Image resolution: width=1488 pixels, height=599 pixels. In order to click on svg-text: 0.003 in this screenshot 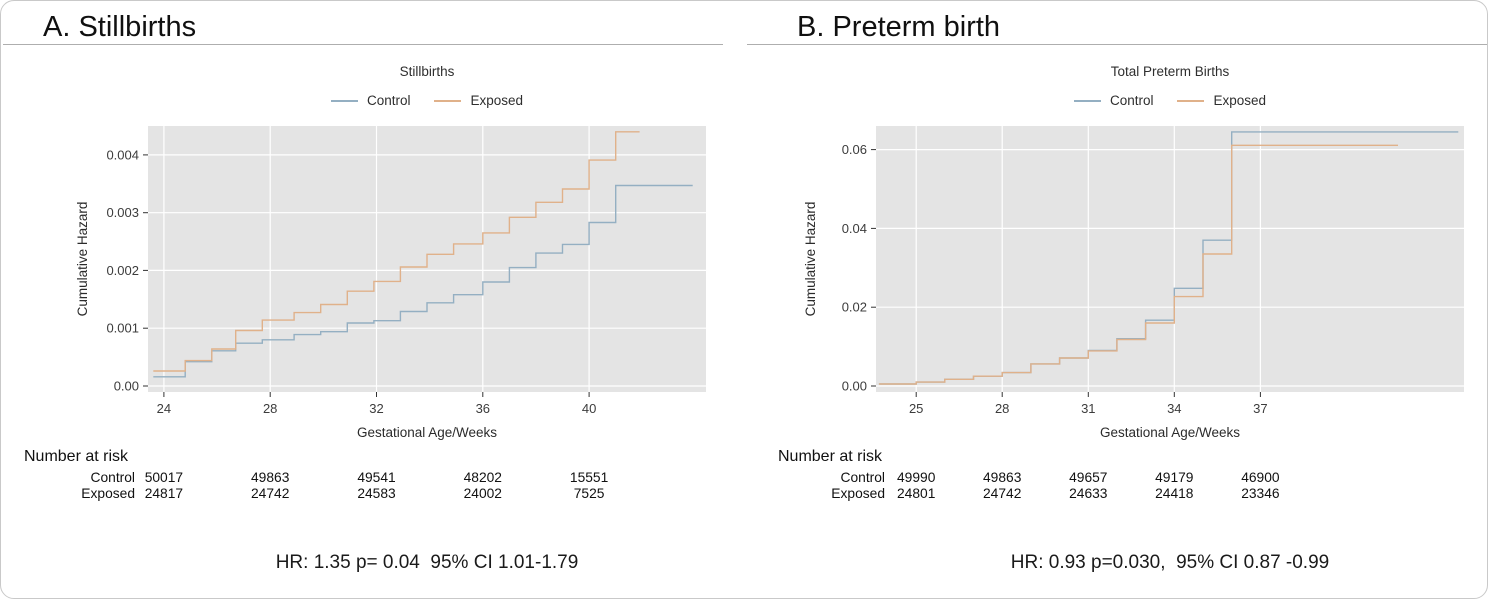, I will do `click(122, 212)`.